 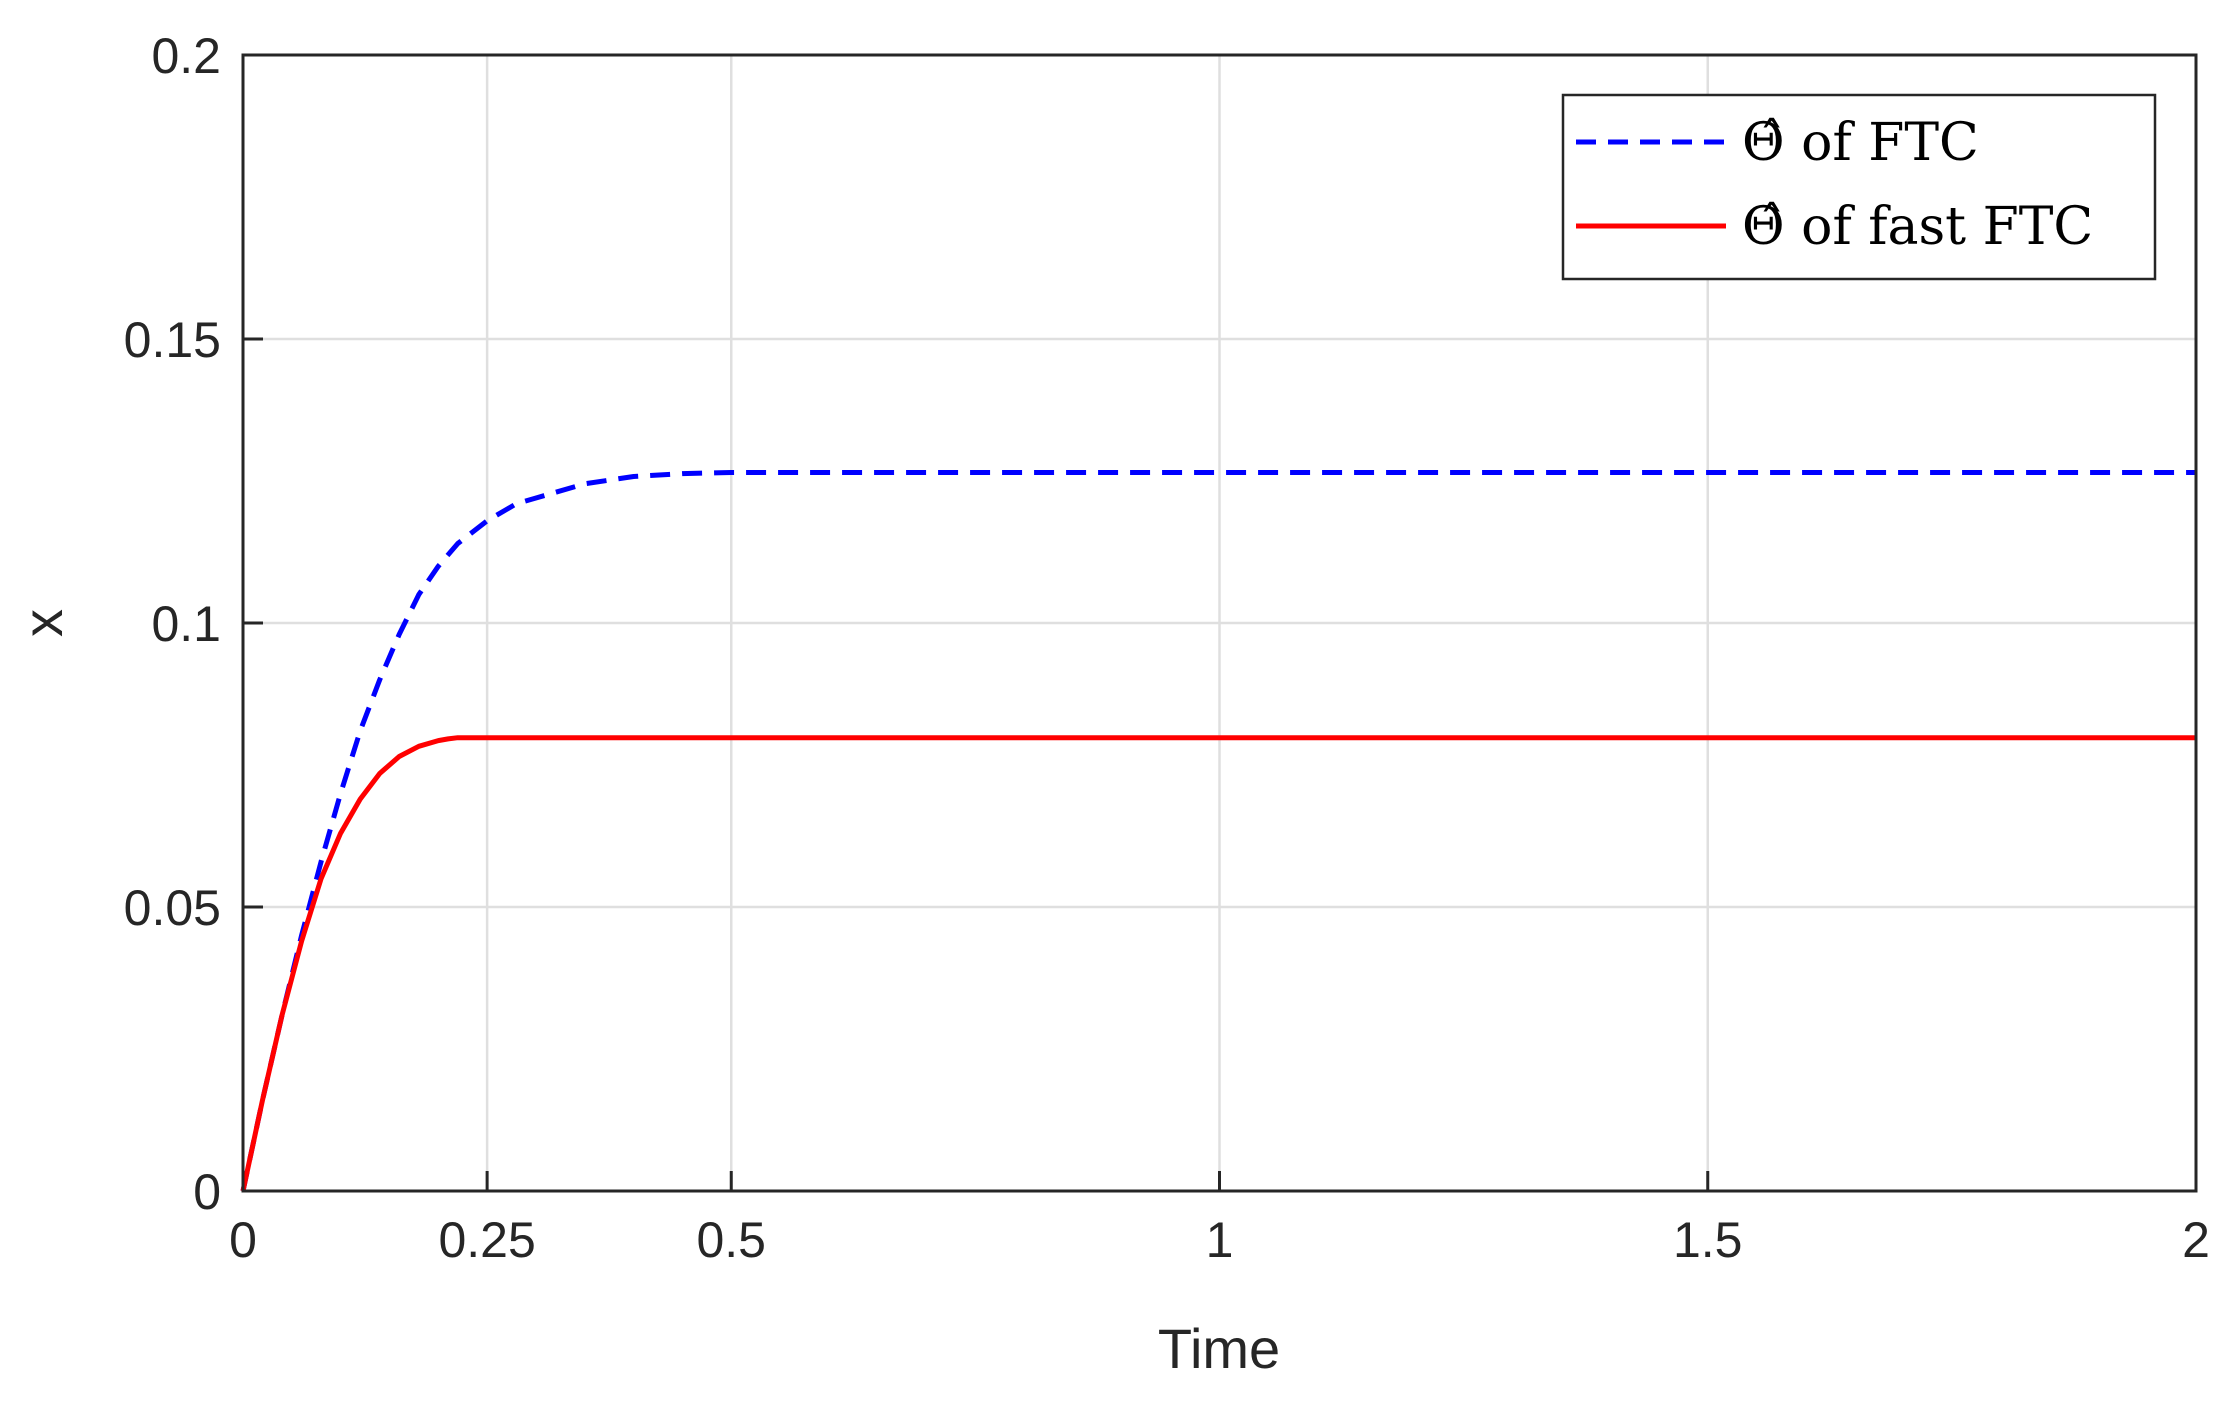 I want to click on x-tick-label: 0.25, so click(x=486, y=1240).